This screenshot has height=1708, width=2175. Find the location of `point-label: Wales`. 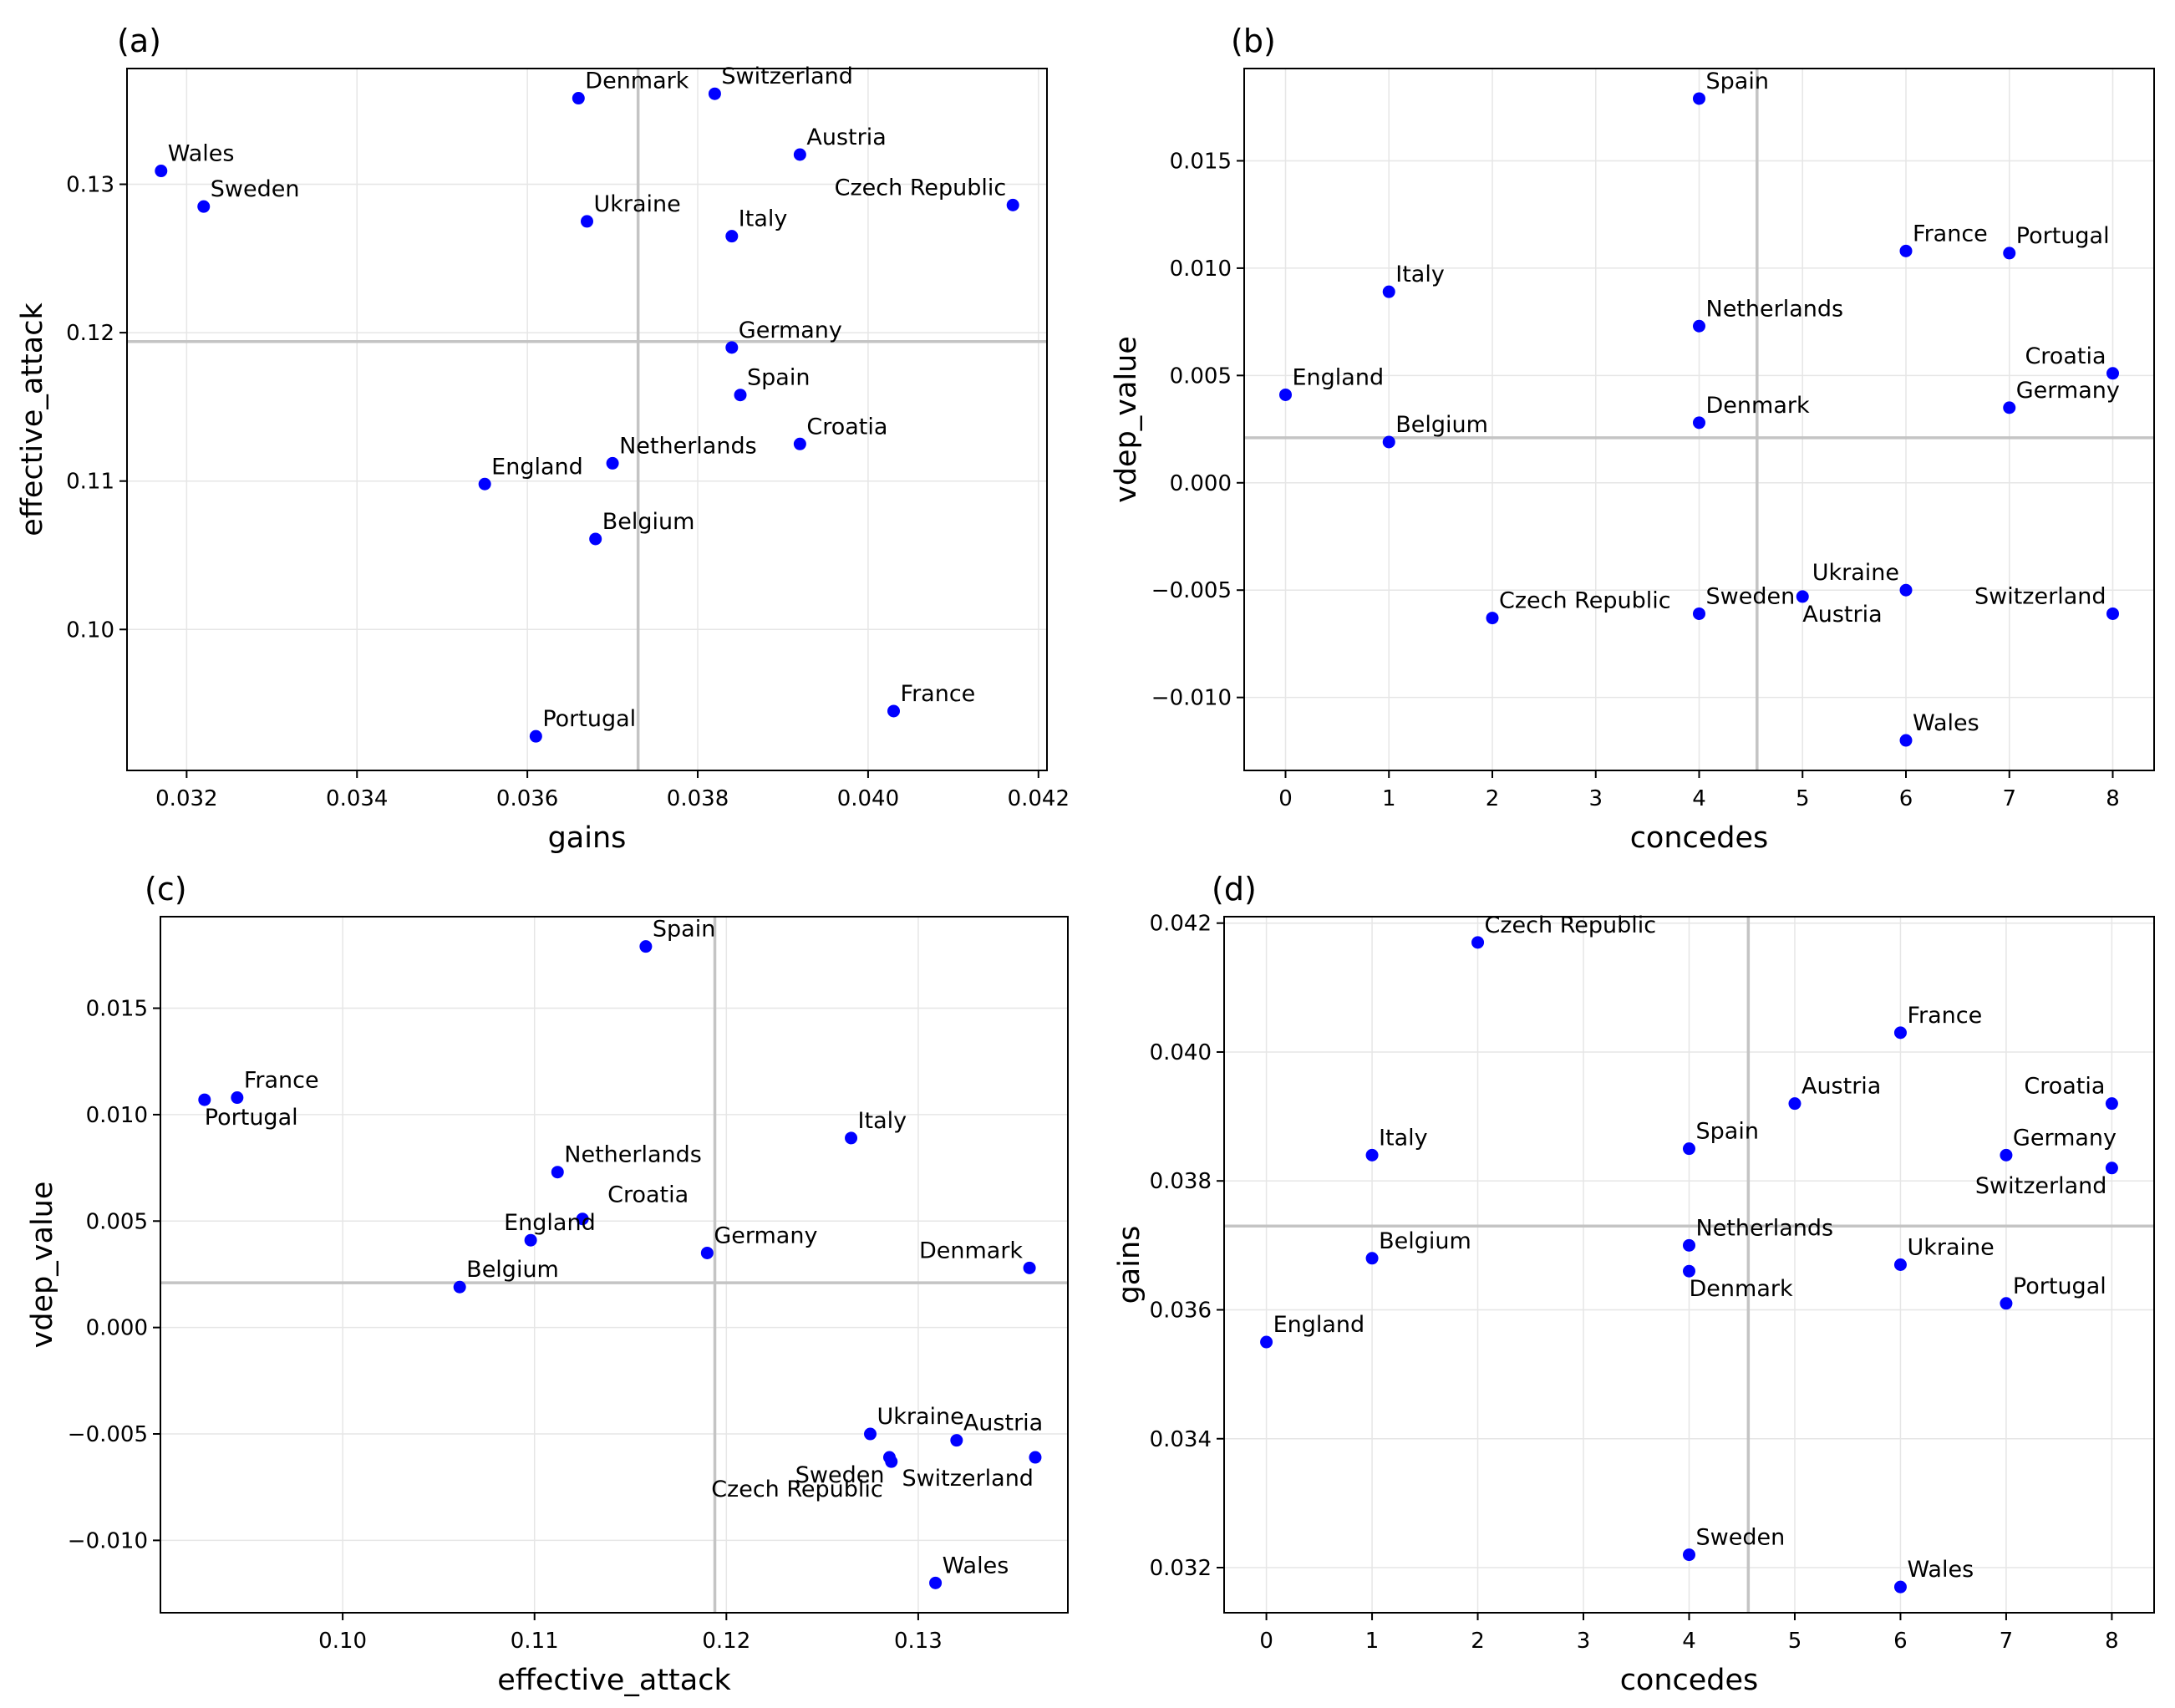

point-label: Wales is located at coordinates (976, 1565).